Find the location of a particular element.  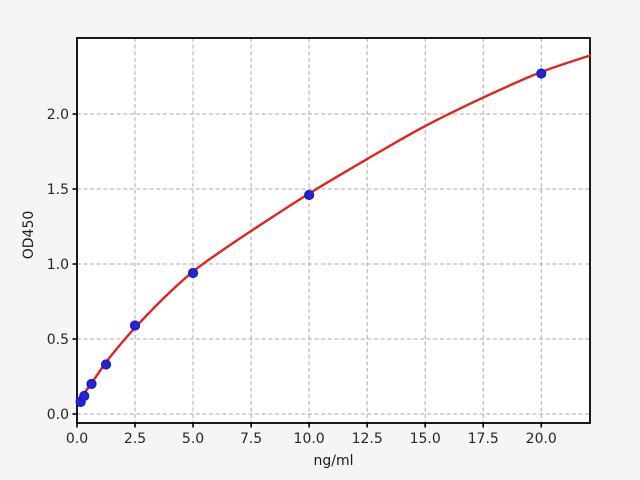

y-tick-label: 0.0 is located at coordinates (58, 415).